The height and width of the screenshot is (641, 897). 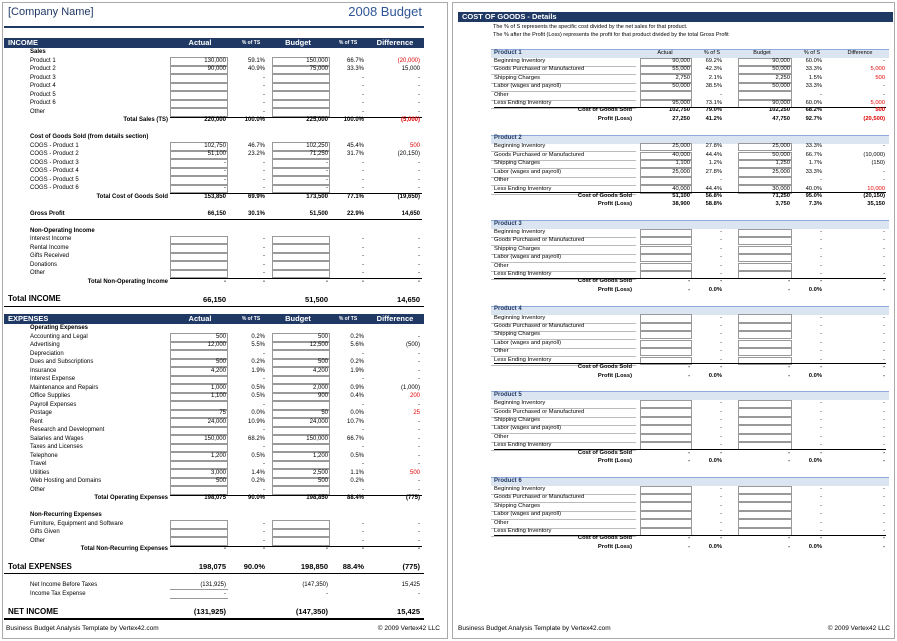 I want to click on cell: 0.2%, so click(x=357, y=362).